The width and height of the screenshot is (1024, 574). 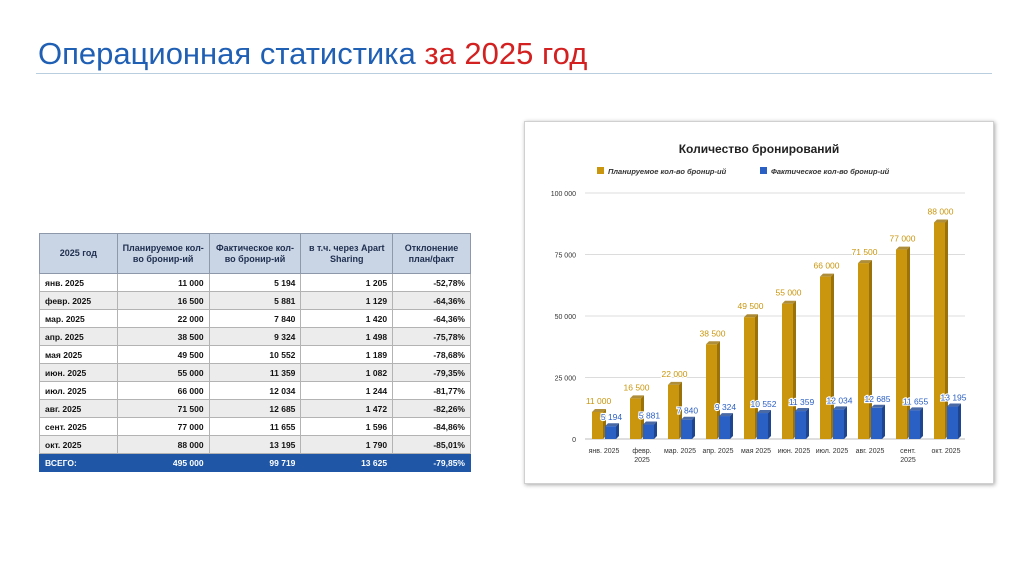 I want to click on cell-month: июл. 2025, so click(x=78, y=390).